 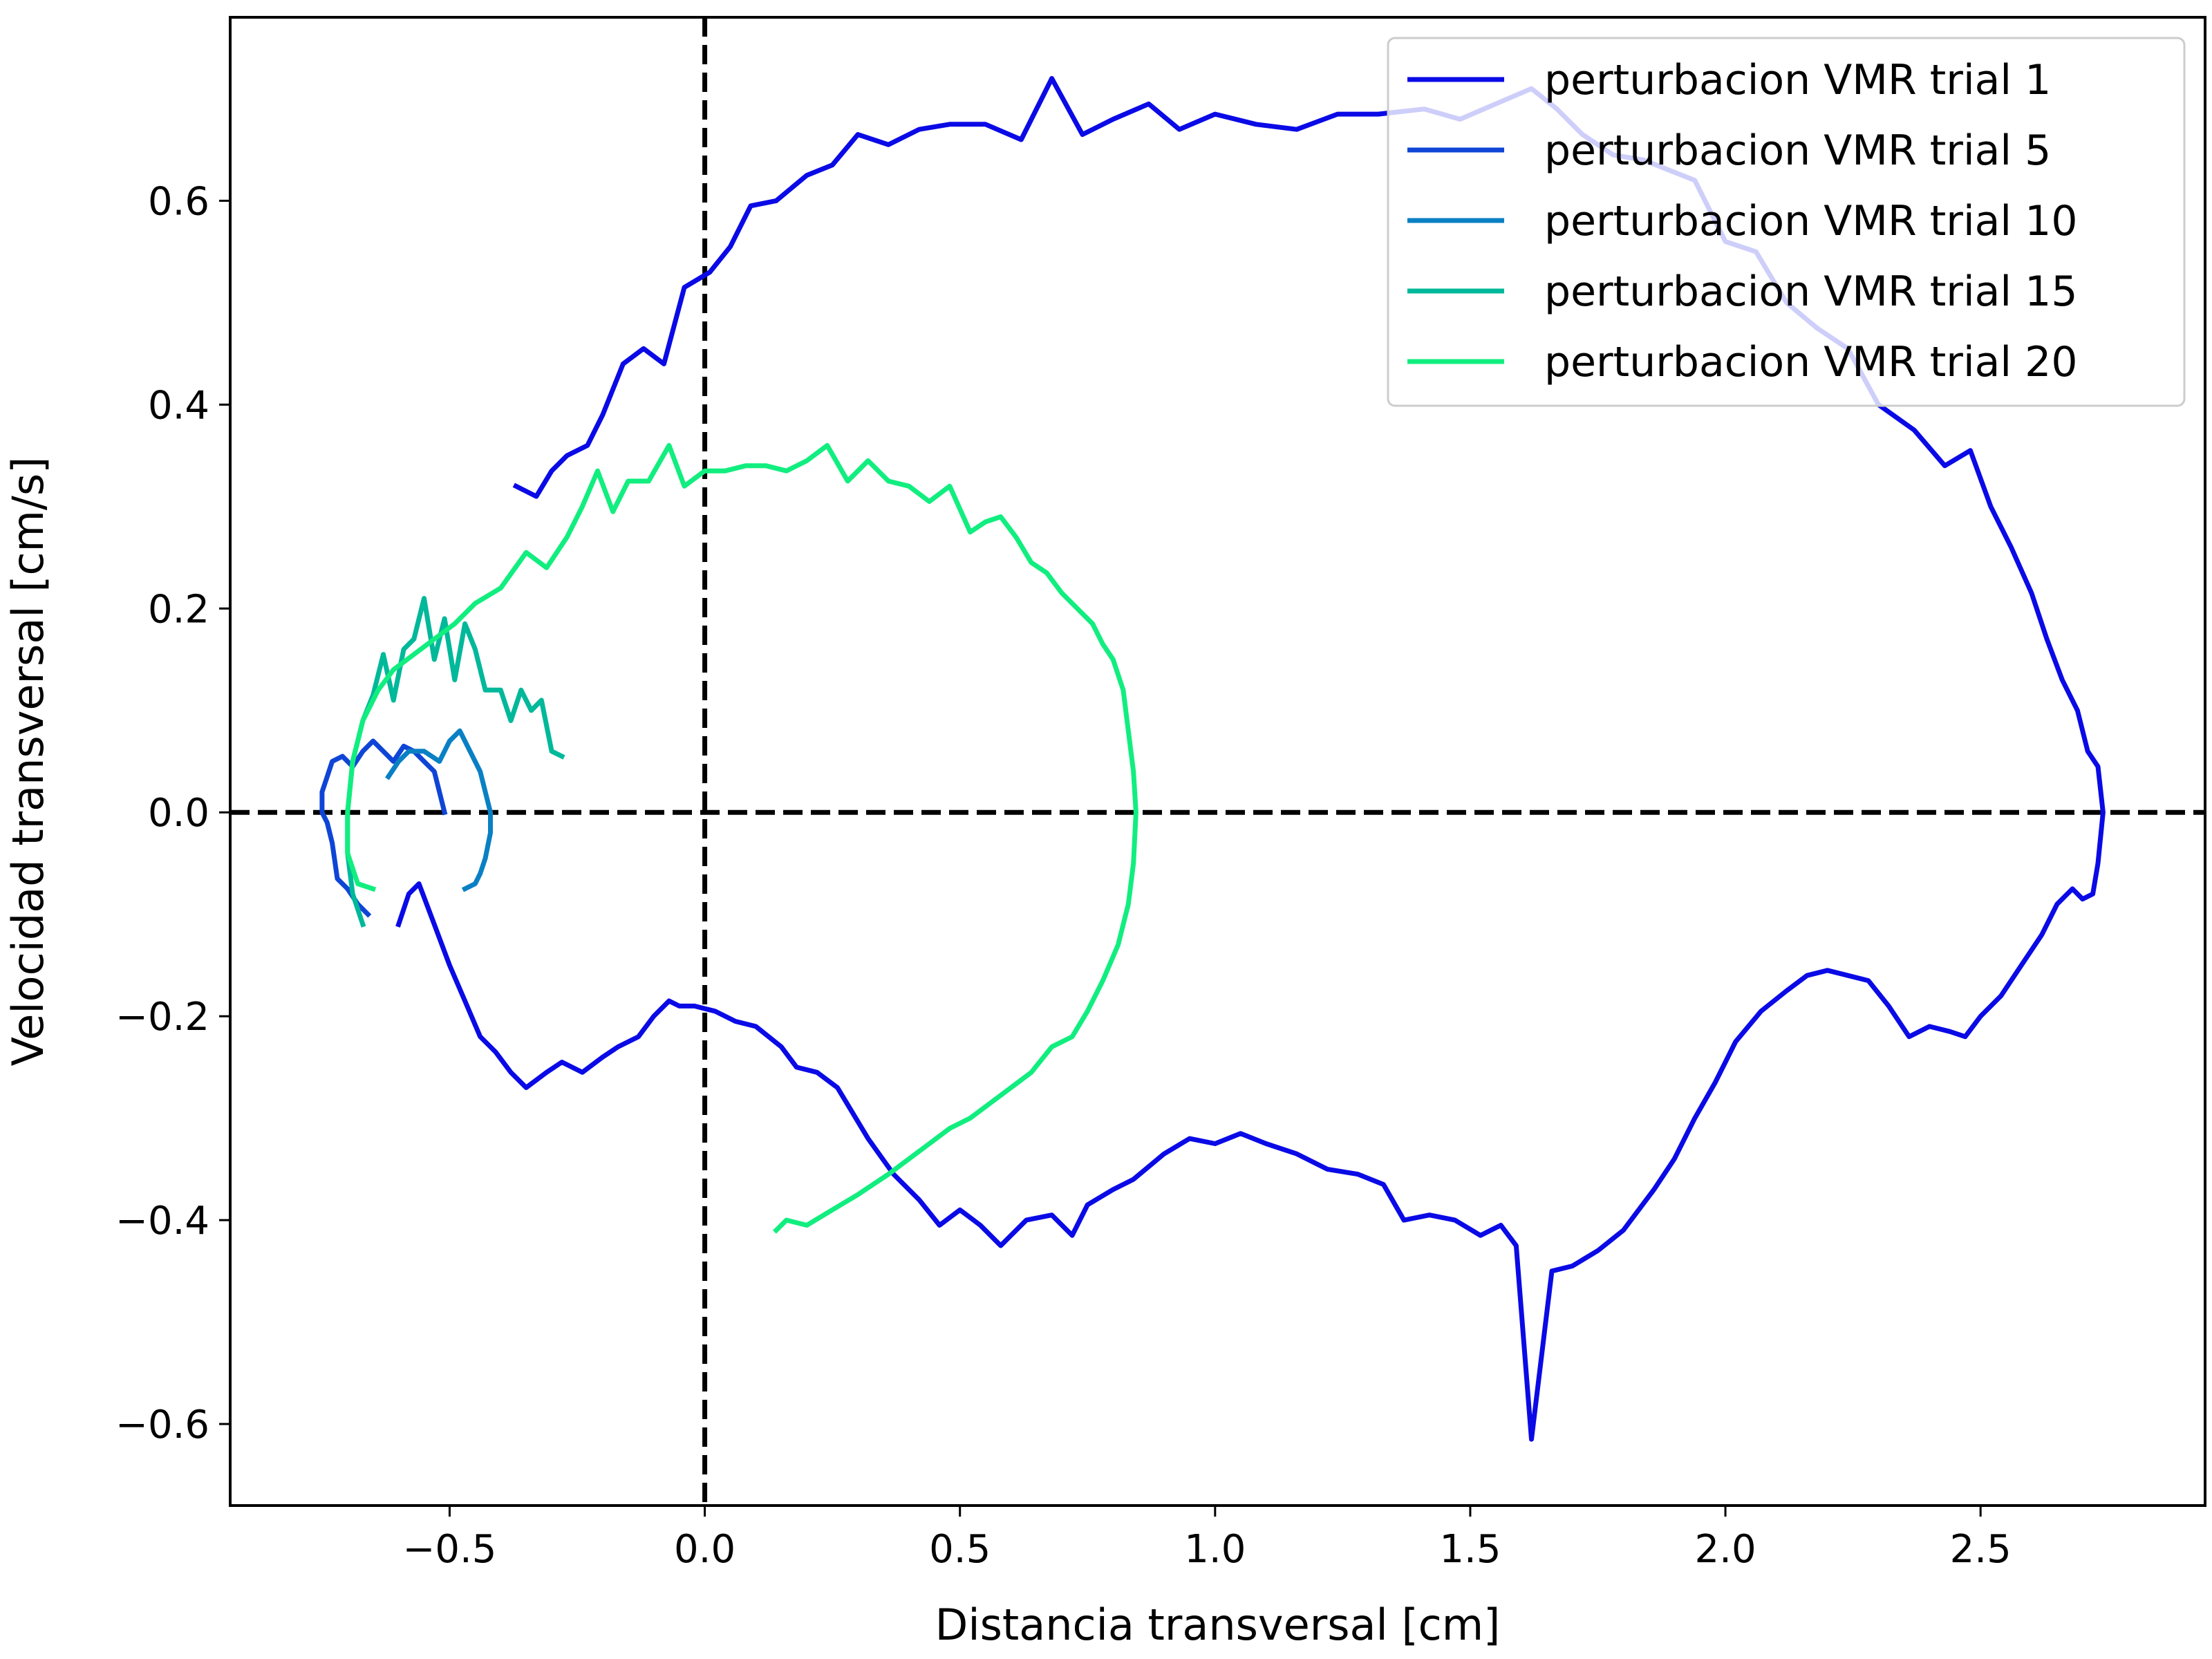 What do you see at coordinates (178, 201) in the screenshot?
I see `y-tick-label: 0.6` at bounding box center [178, 201].